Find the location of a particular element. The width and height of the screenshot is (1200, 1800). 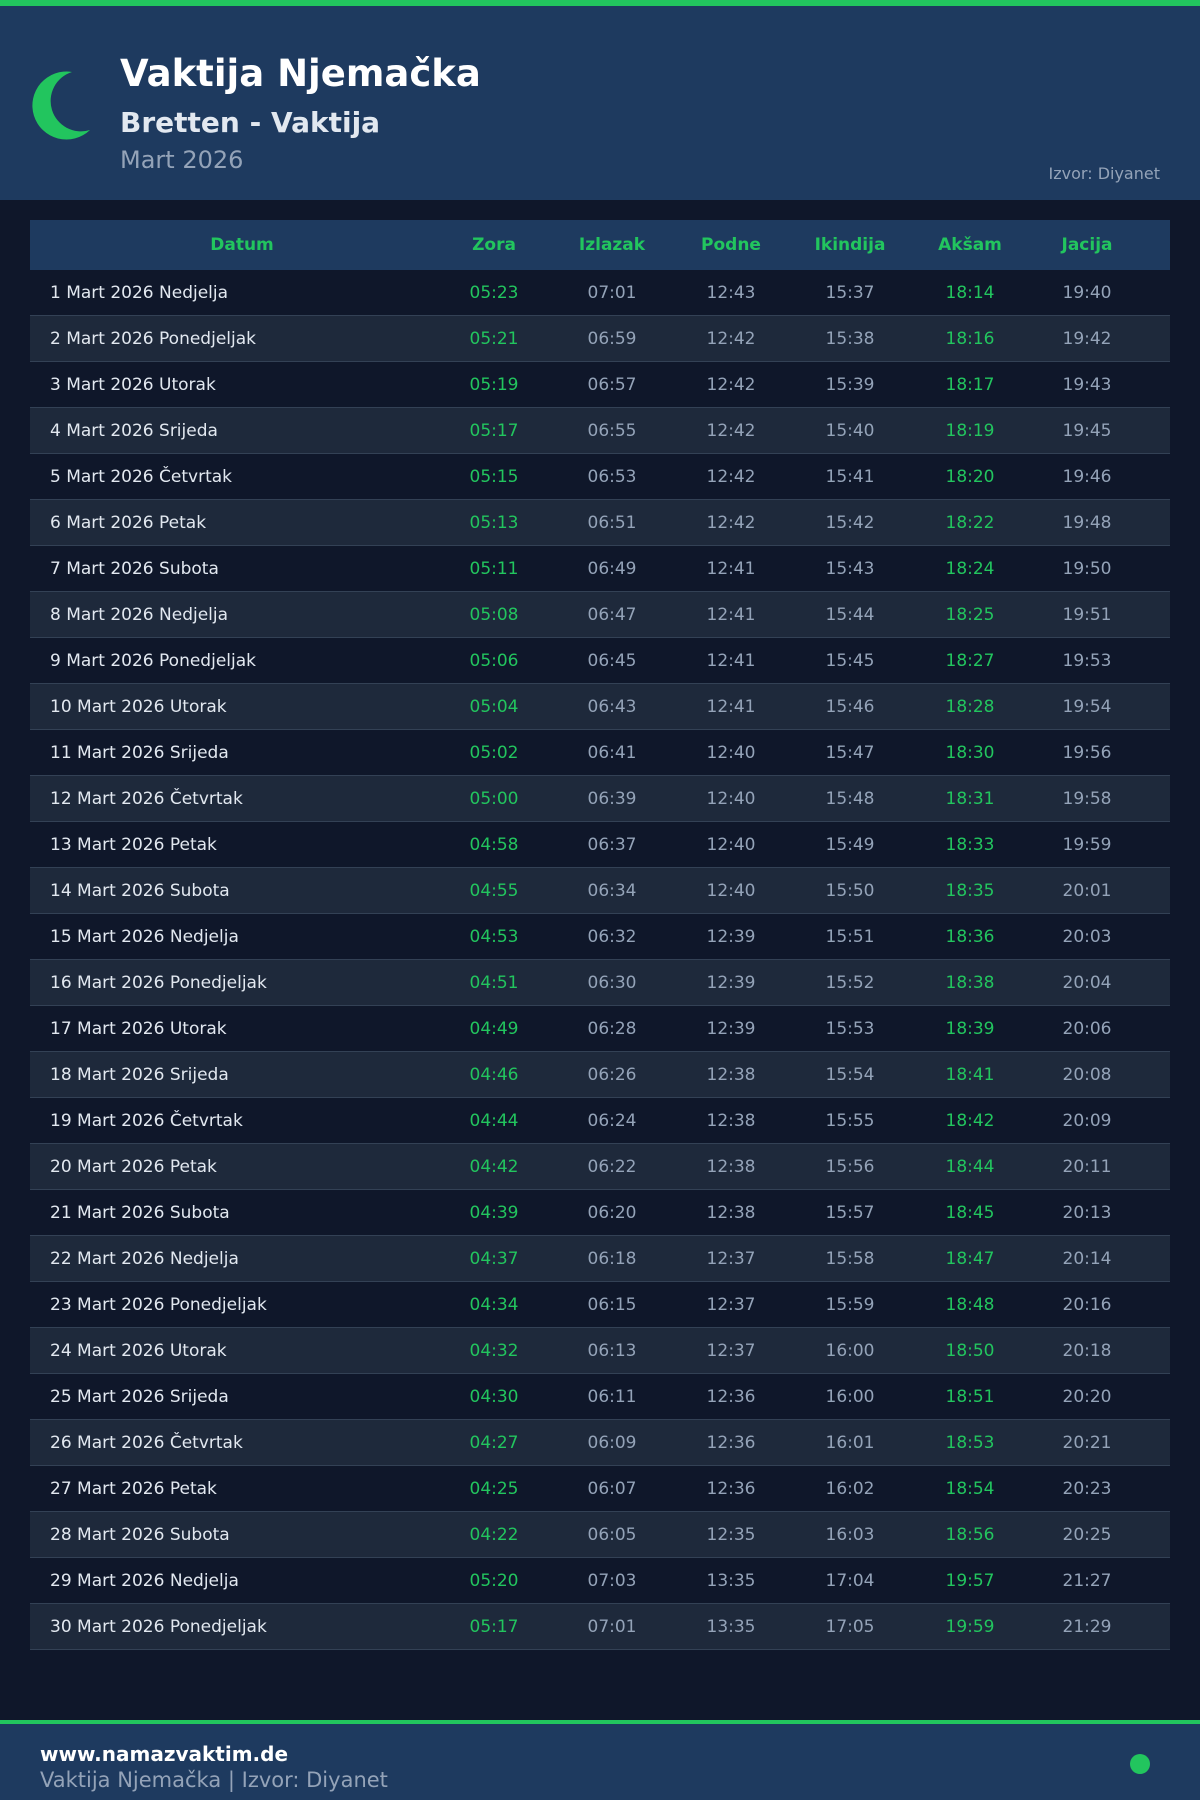

cell-ikindija: 15:41 is located at coordinates (850, 477).